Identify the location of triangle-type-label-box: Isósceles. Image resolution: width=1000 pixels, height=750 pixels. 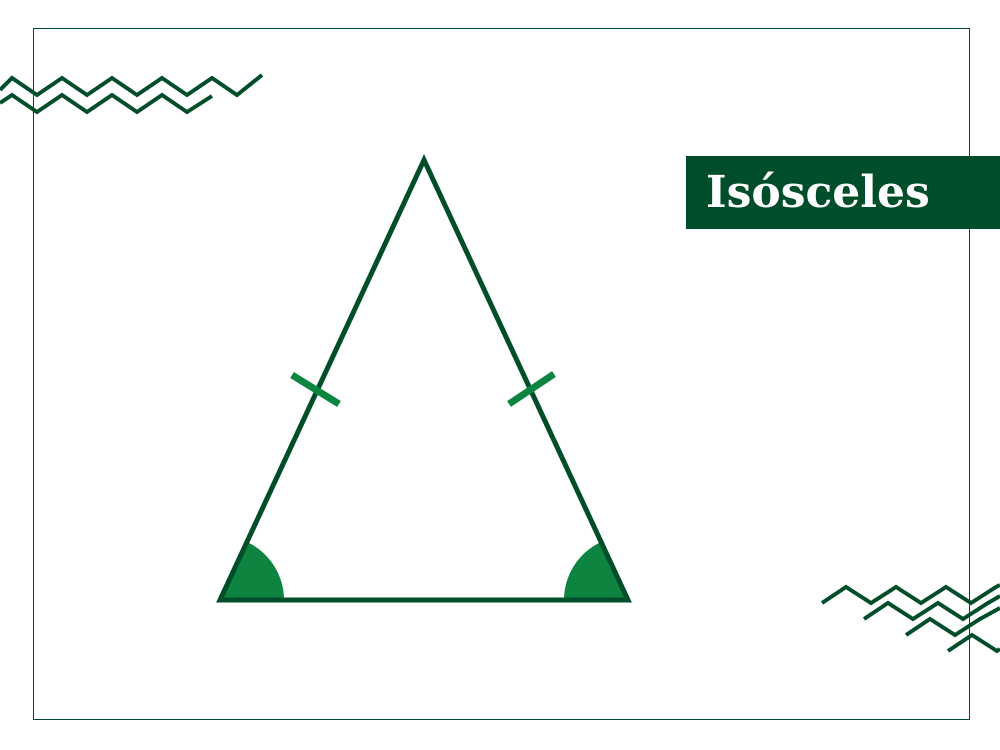
(843, 192).